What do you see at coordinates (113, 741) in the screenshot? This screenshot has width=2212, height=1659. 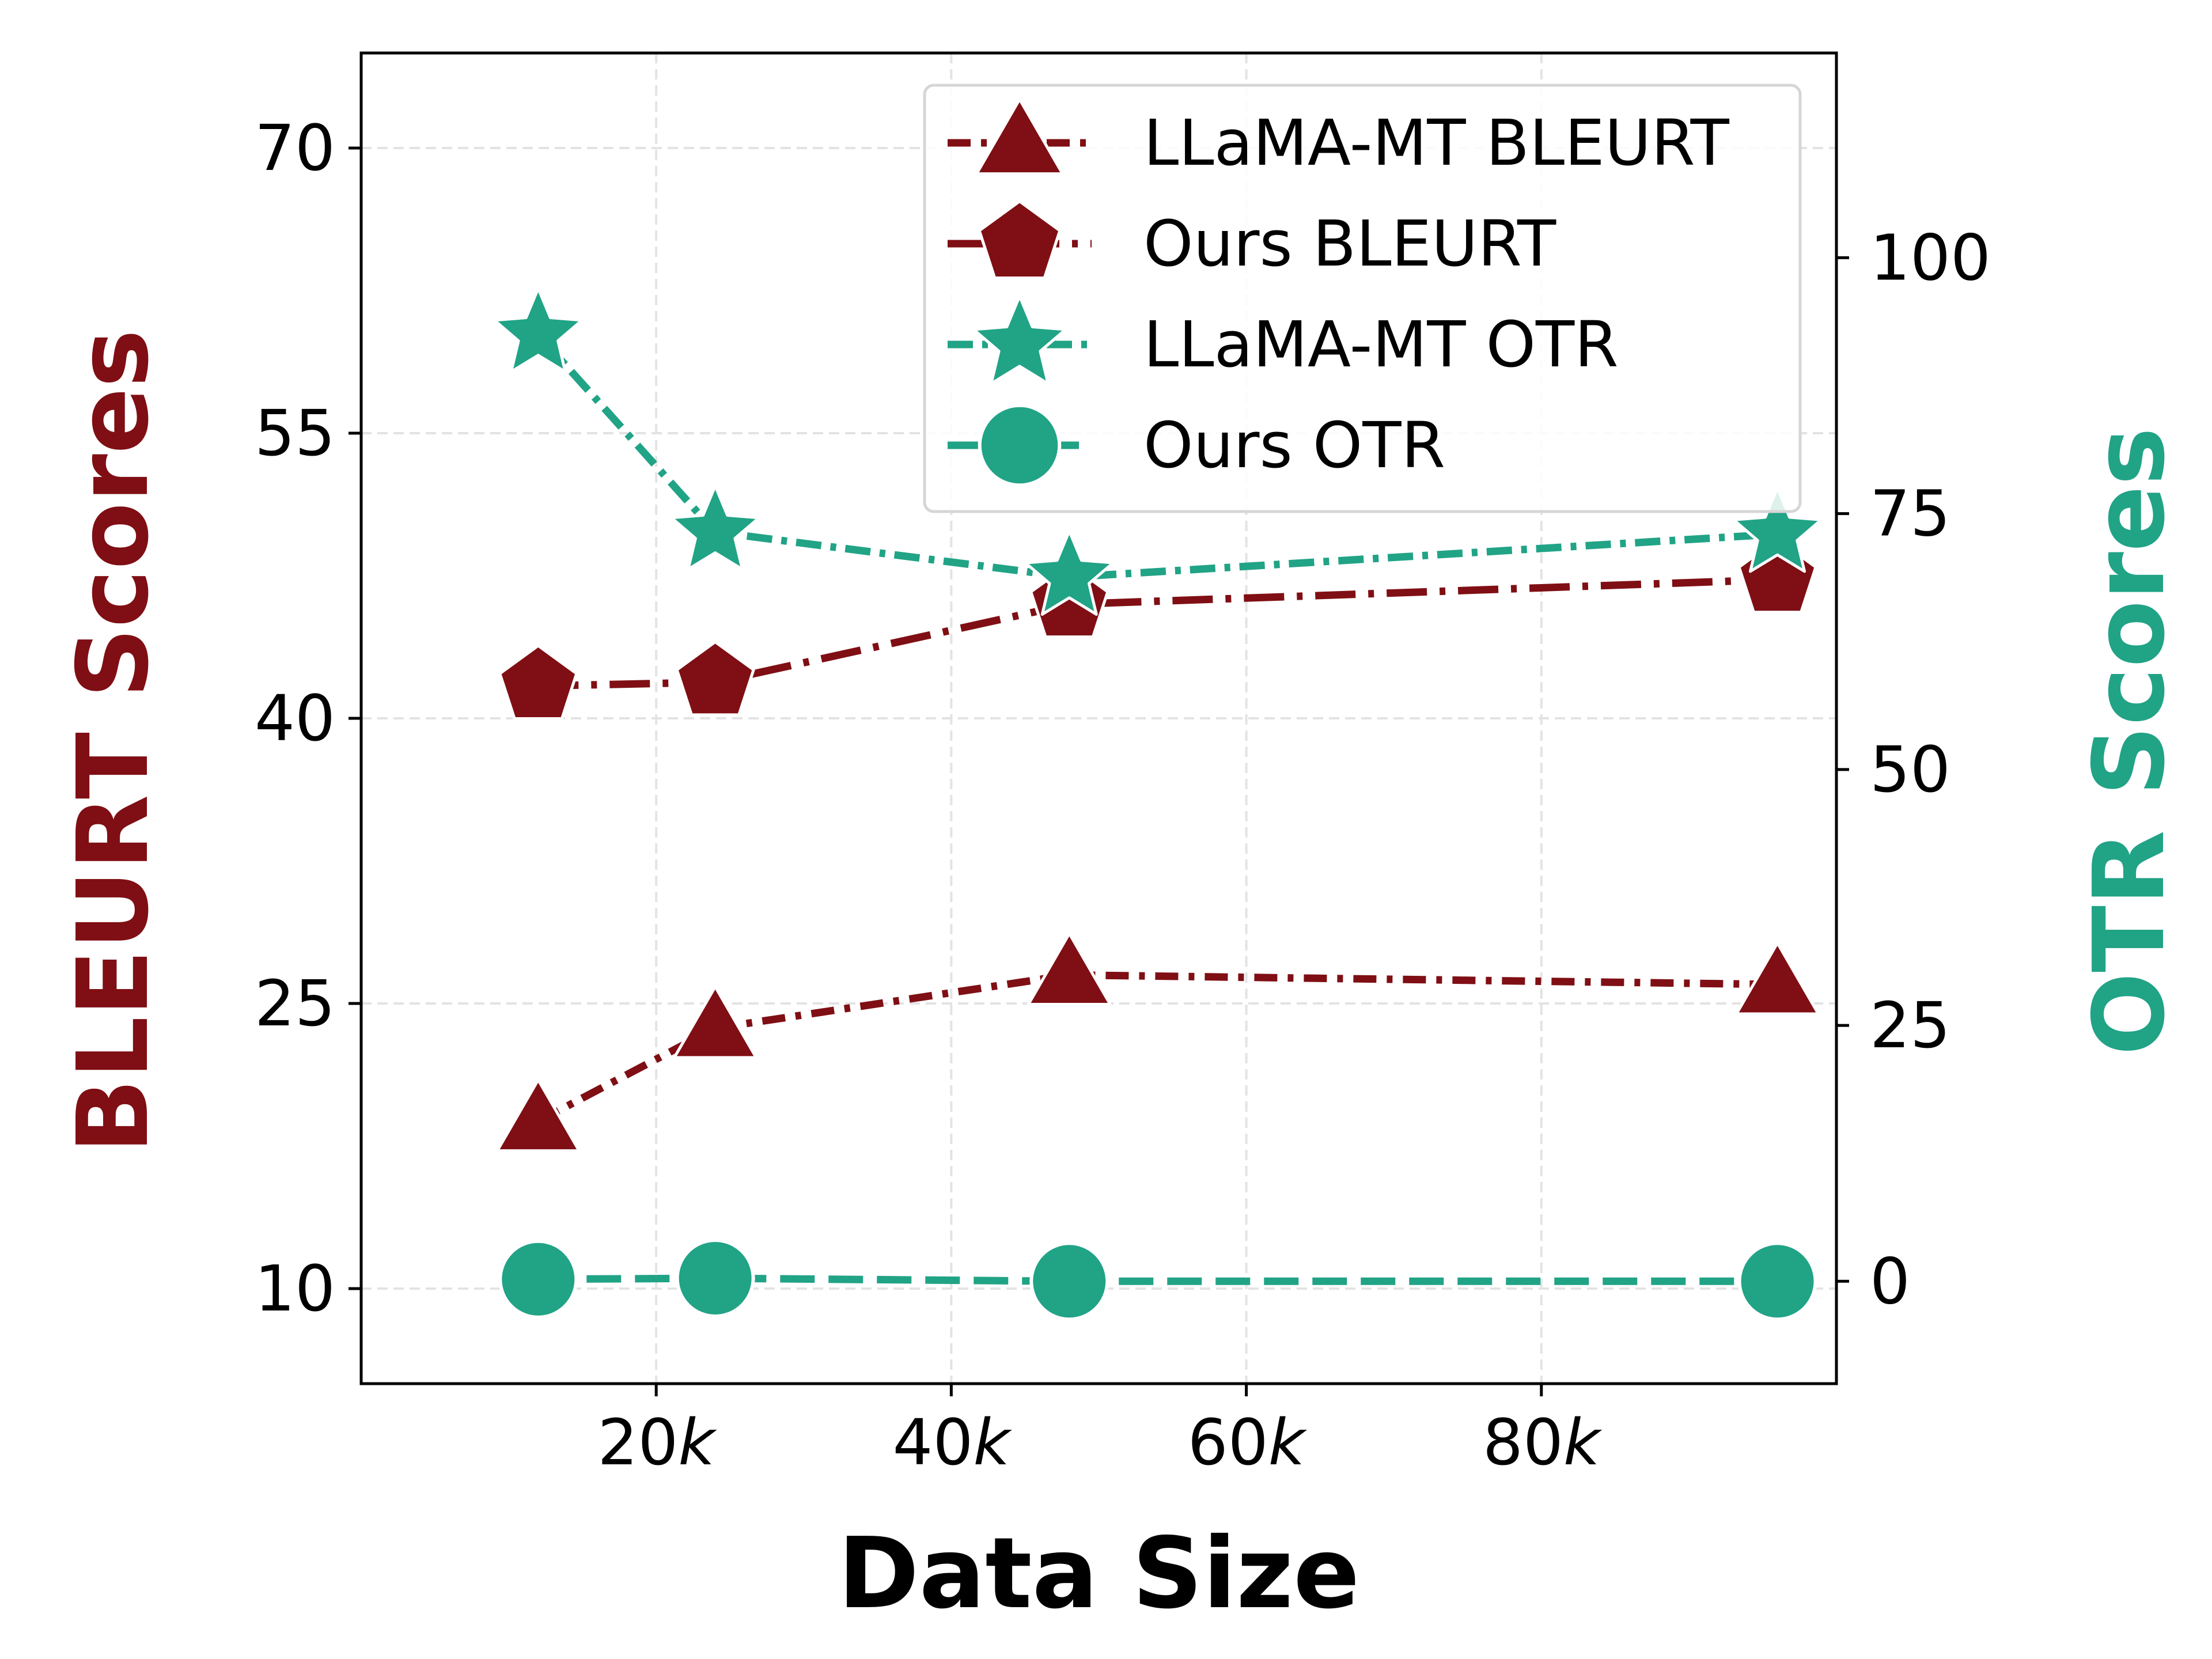 I see `left-y-axis-title: BLEURT Scores` at bounding box center [113, 741].